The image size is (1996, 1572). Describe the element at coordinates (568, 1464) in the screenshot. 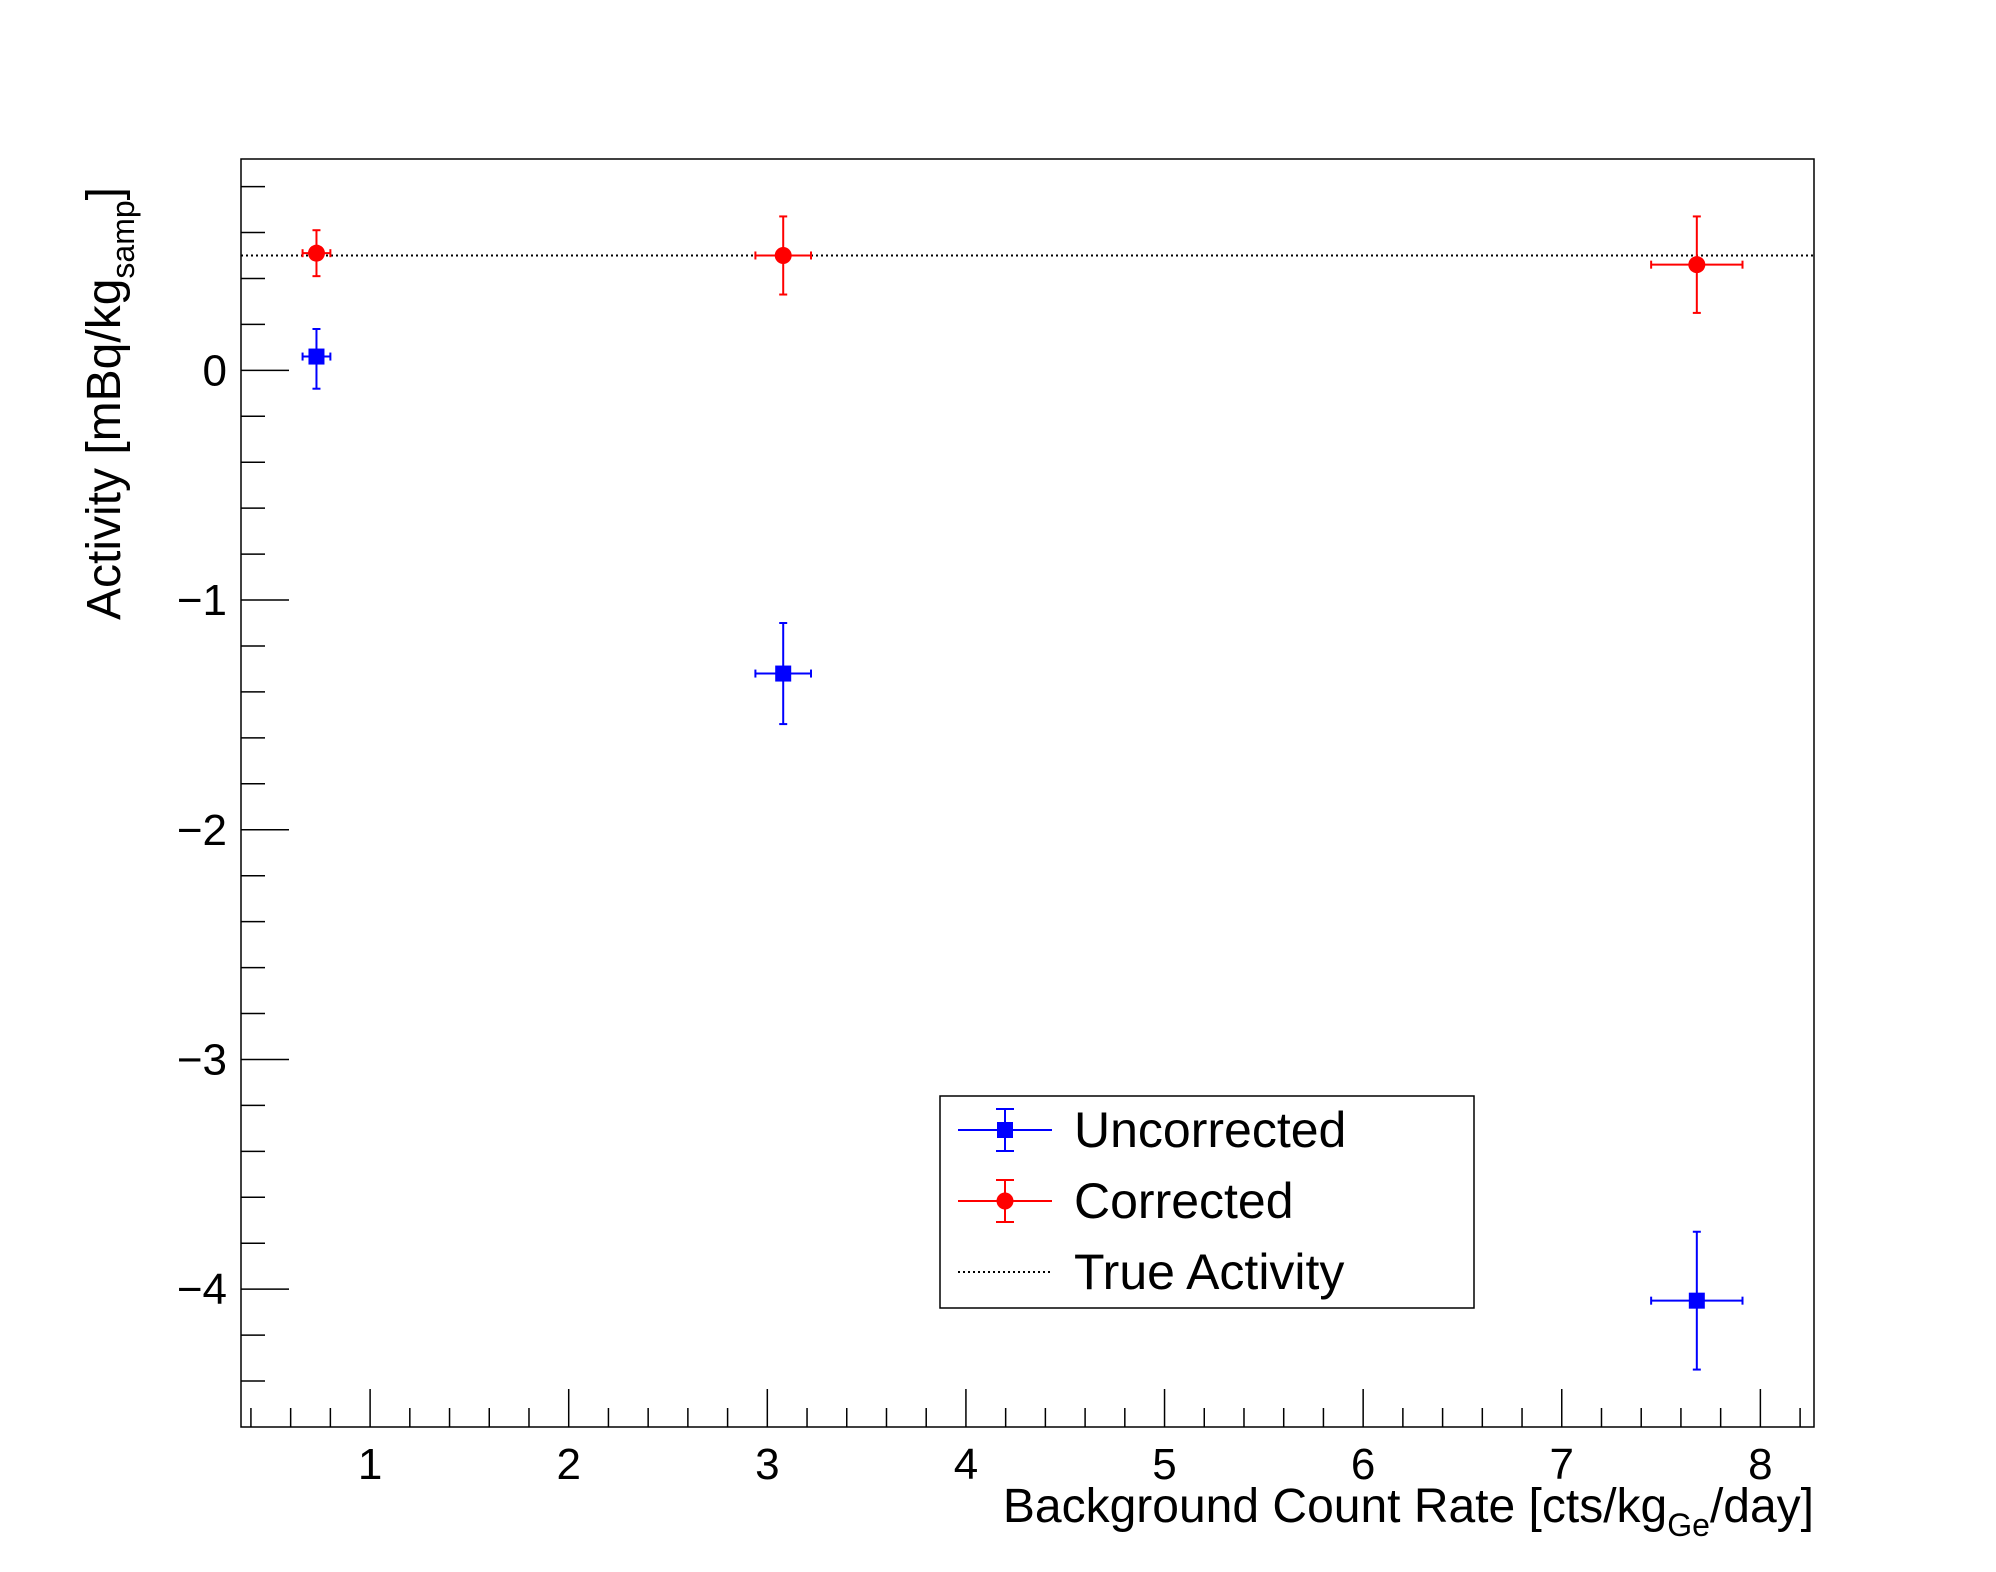

I see `x-tick-label: 2` at that location.